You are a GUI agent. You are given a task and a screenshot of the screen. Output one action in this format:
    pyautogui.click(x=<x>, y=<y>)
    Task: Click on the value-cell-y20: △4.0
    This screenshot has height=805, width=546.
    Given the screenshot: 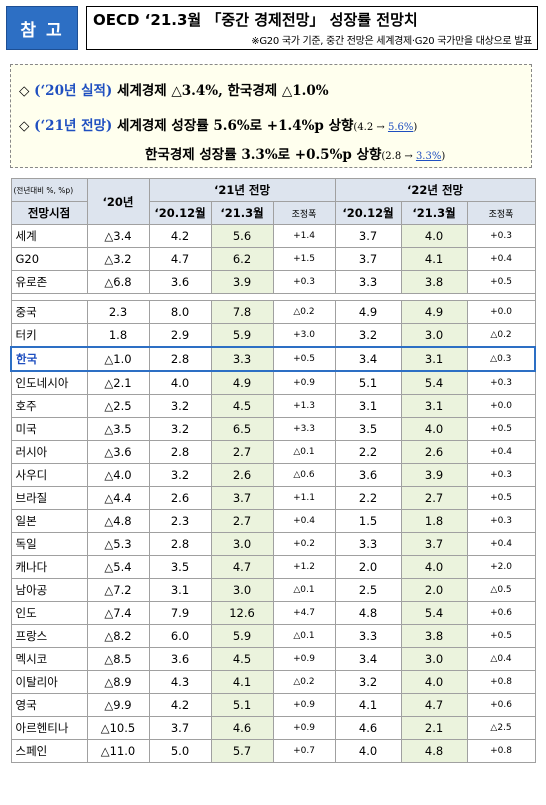 What is the action you would take?
    pyautogui.click(x=118, y=475)
    